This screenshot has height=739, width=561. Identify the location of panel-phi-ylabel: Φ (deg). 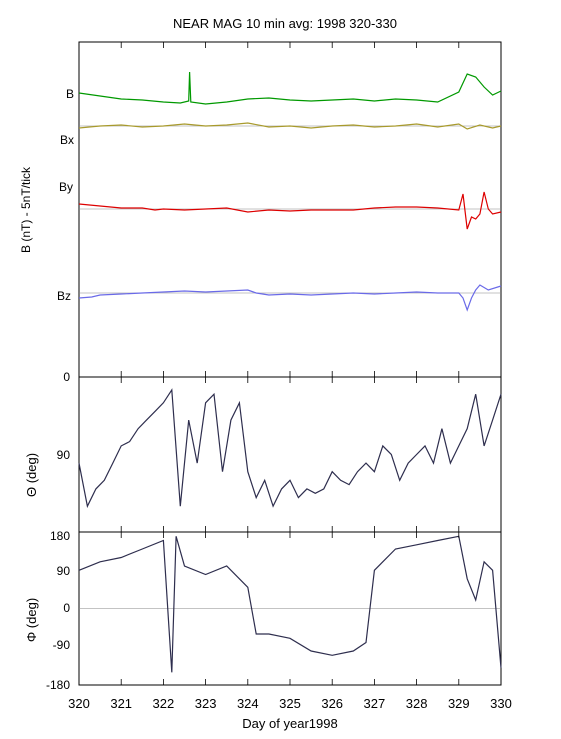
(31, 620).